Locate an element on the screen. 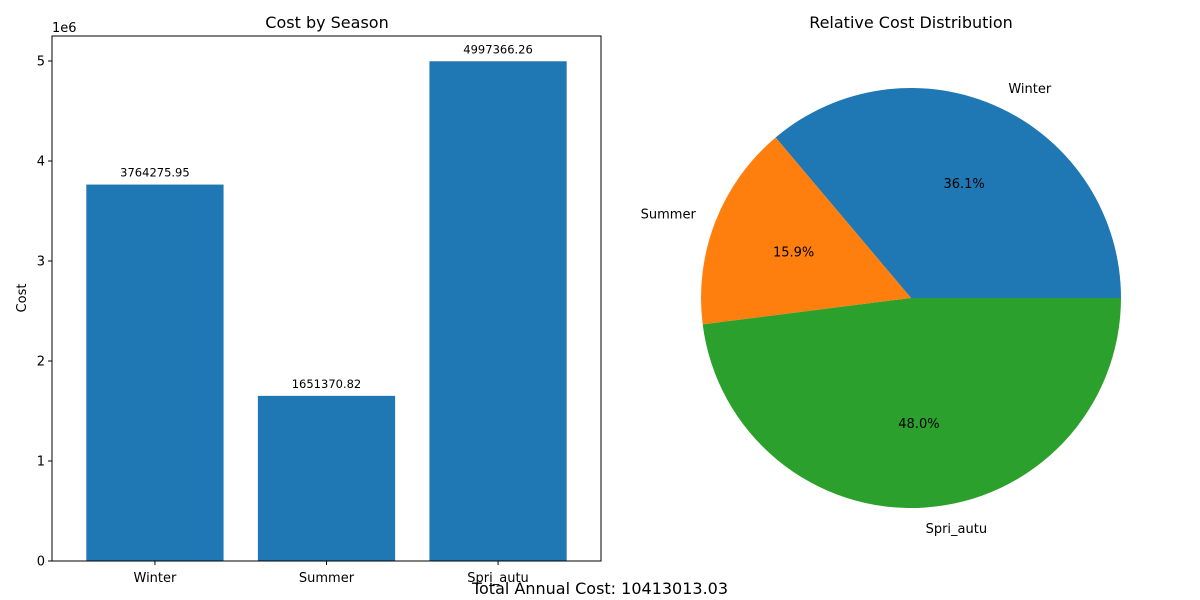 This screenshot has height=600, width=1200. bar-data-label: 3764275.95 is located at coordinates (155, 173).